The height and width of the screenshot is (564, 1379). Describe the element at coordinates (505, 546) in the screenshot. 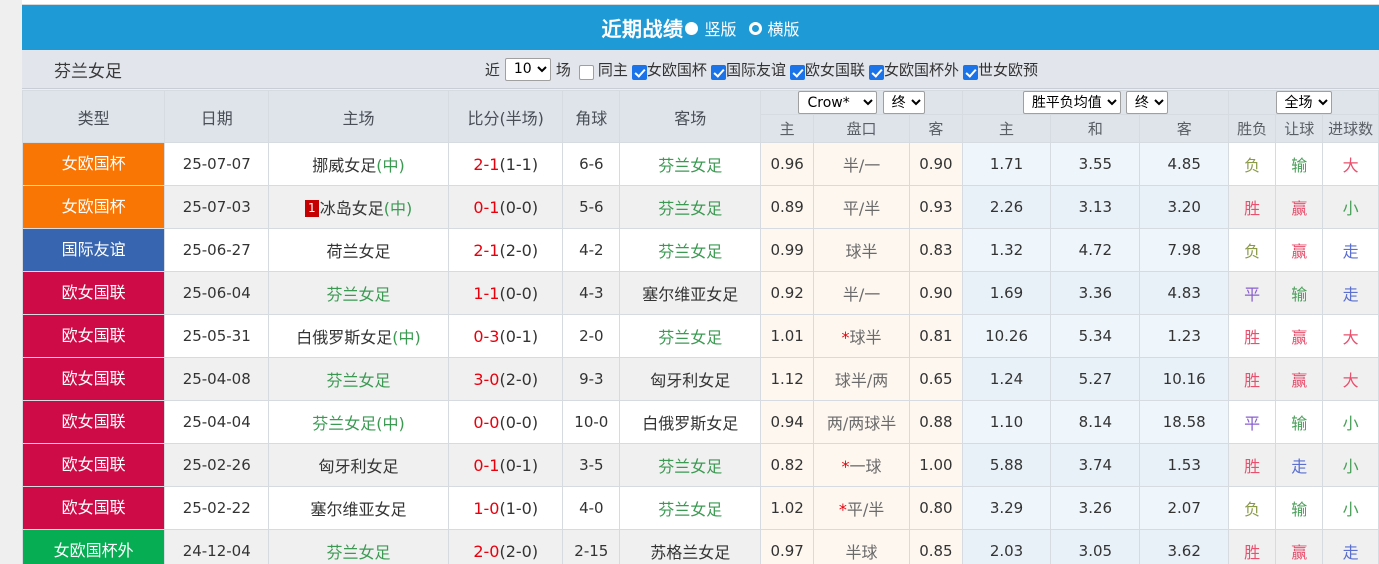

I see `cell-score: 2-0(2-0)` at that location.